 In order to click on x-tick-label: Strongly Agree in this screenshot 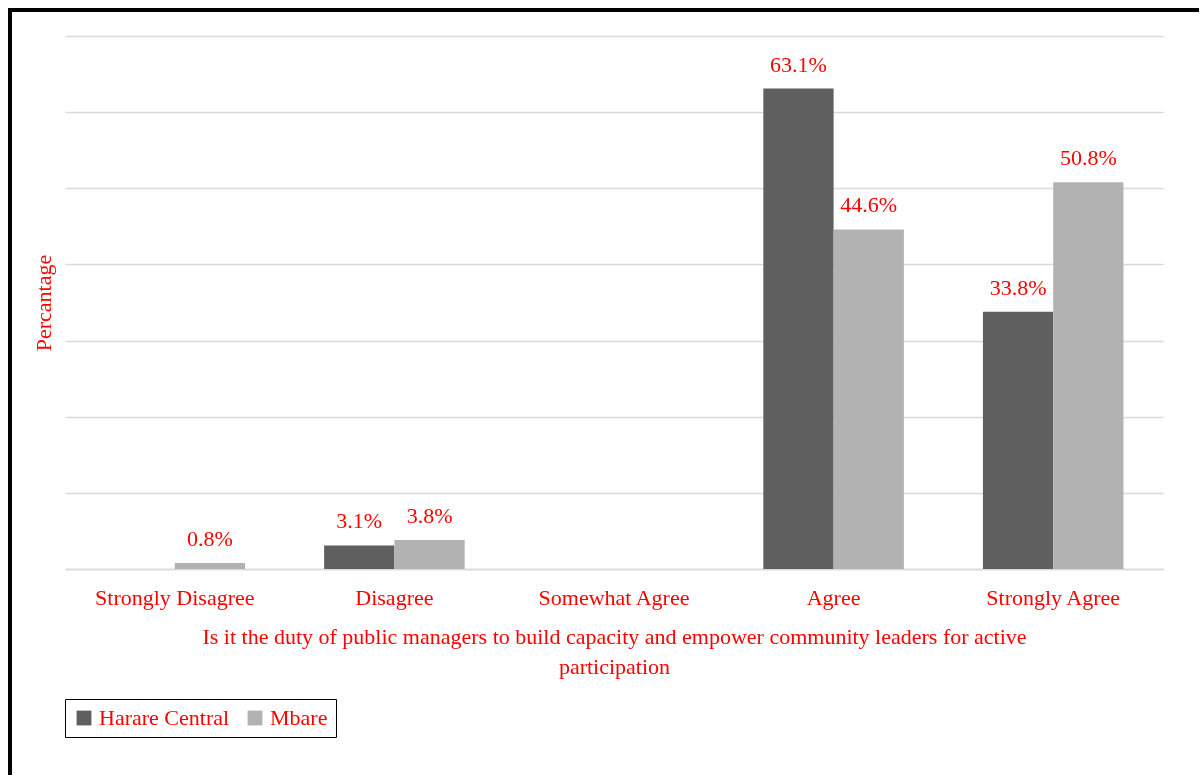, I will do `click(1053, 597)`.